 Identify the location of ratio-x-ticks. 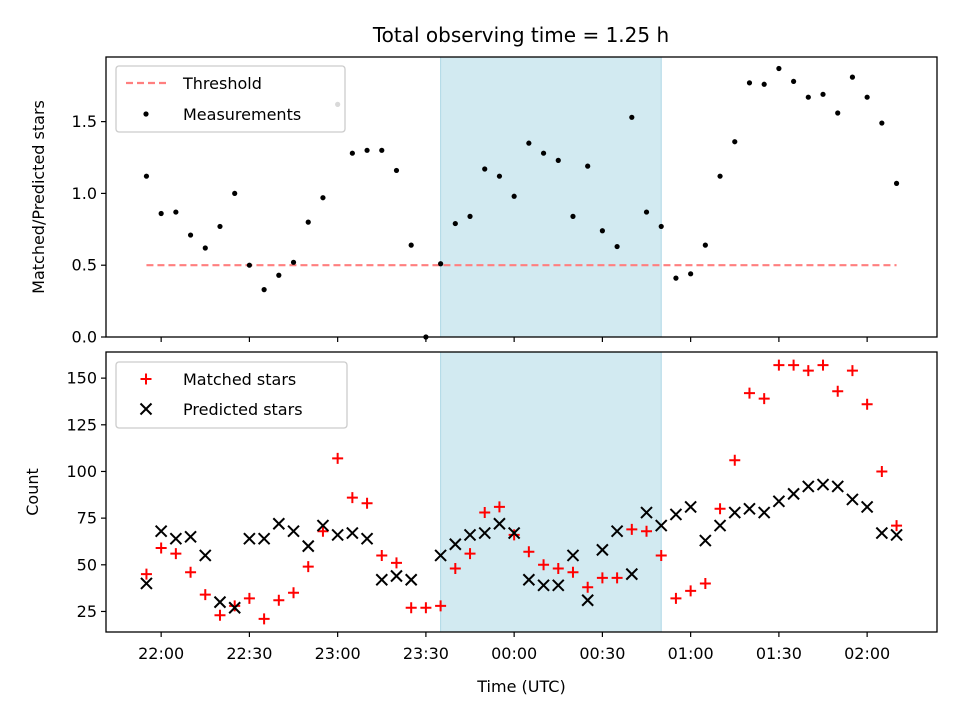
(514, 339).